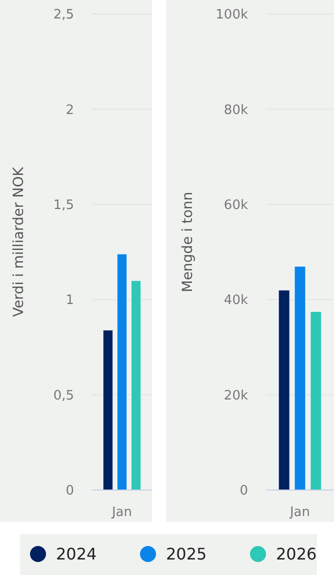 The width and height of the screenshot is (336, 578). What do you see at coordinates (236, 205) in the screenshot?
I see `y-tick-label: 60k` at bounding box center [236, 205].